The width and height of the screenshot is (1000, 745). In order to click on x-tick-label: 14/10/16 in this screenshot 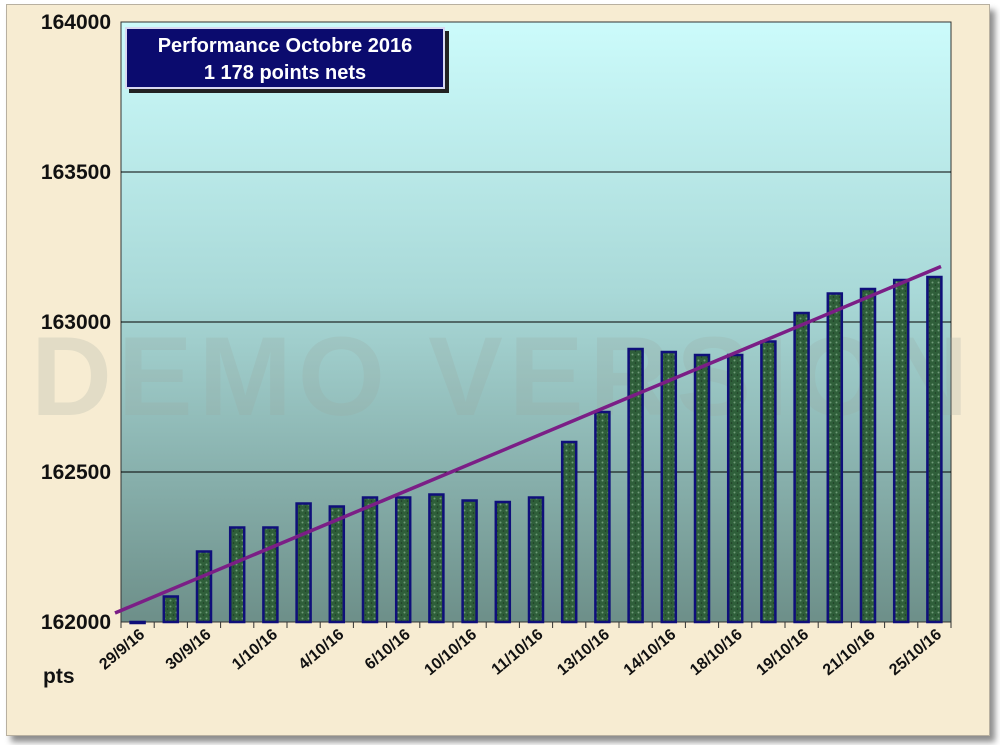, I will do `click(650, 652)`.